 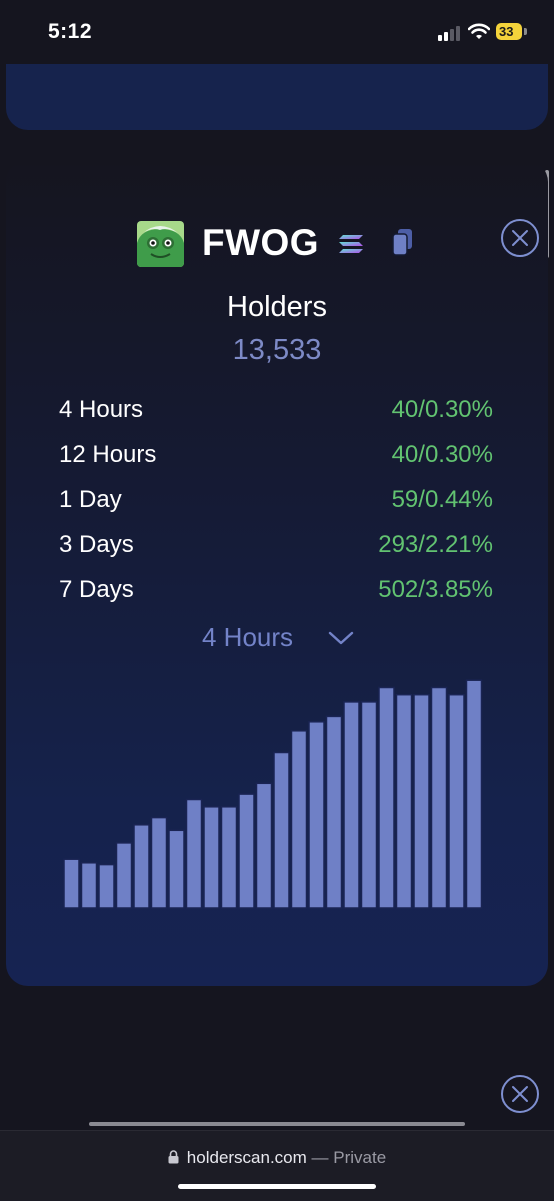 What do you see at coordinates (479, 31) in the screenshot?
I see `wifi-icon` at bounding box center [479, 31].